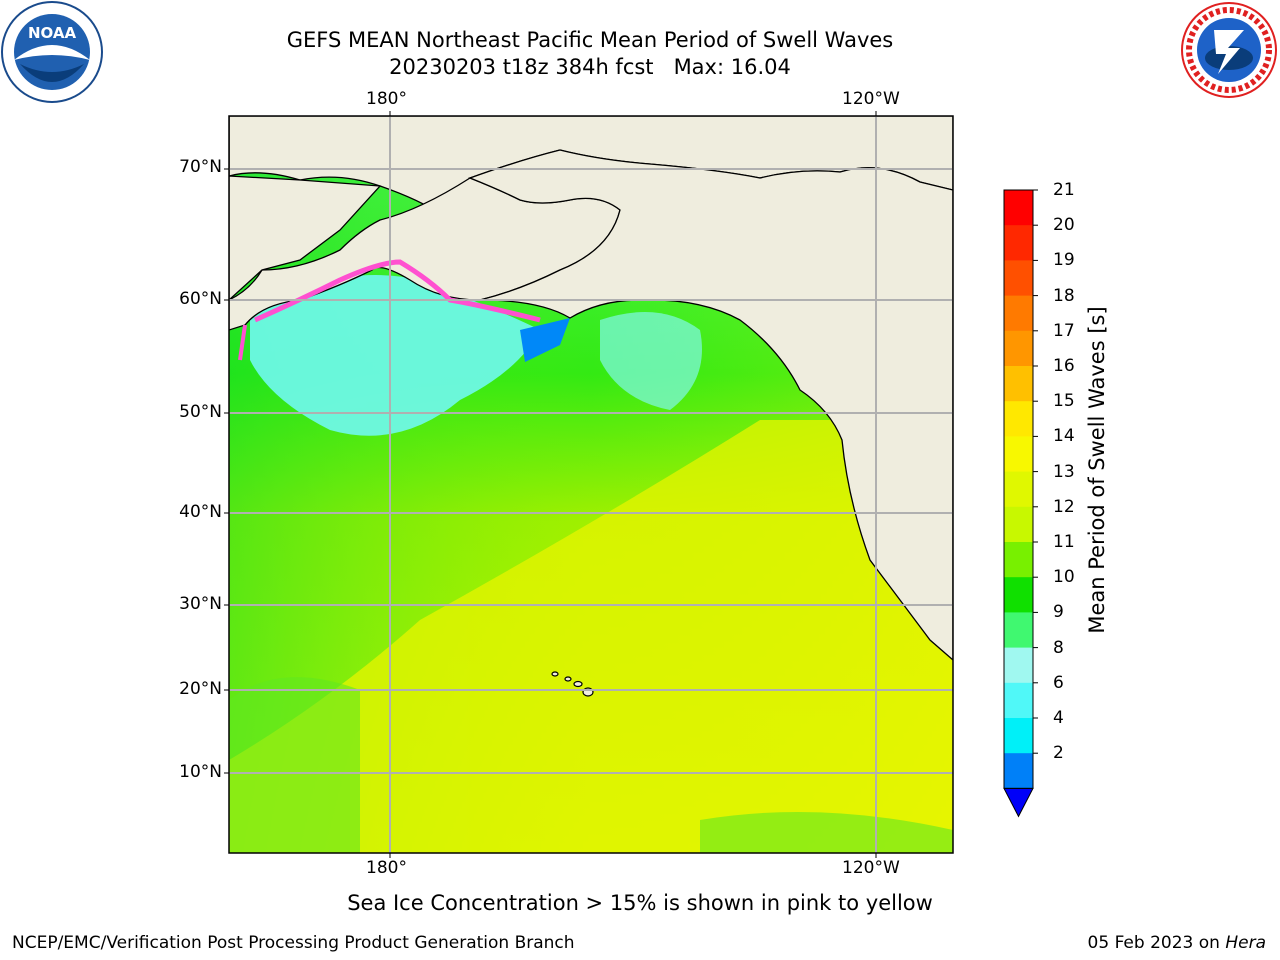 This screenshot has width=1280, height=960. I want to click on colorbar-tick-label: 8, so click(1058, 647).